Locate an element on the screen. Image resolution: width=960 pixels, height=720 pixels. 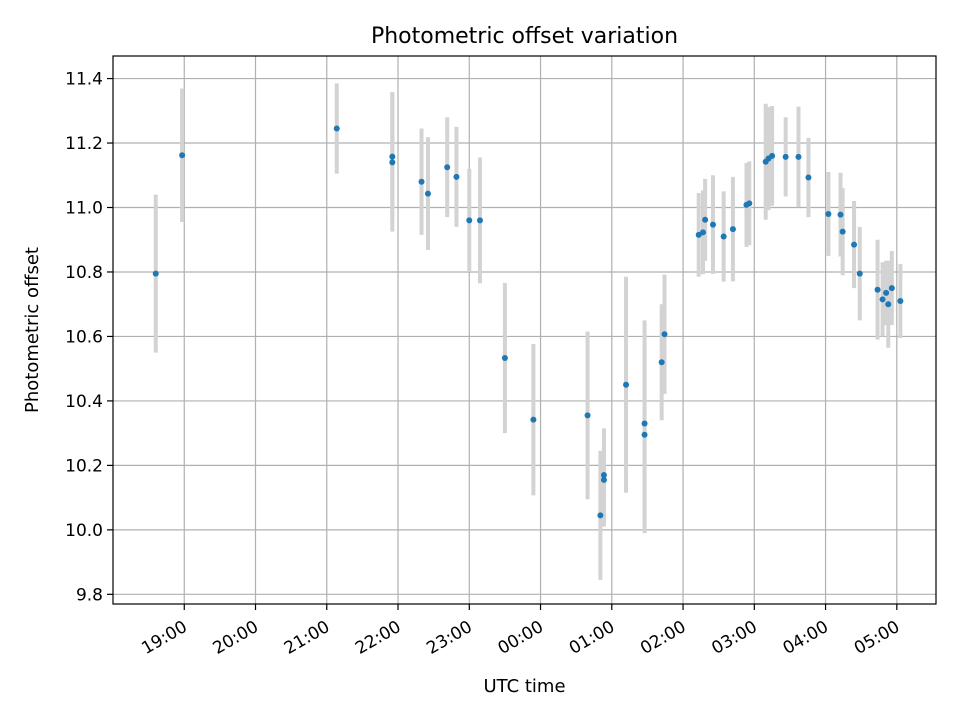
y-tick-label: 10.6 is located at coordinates (84, 337).